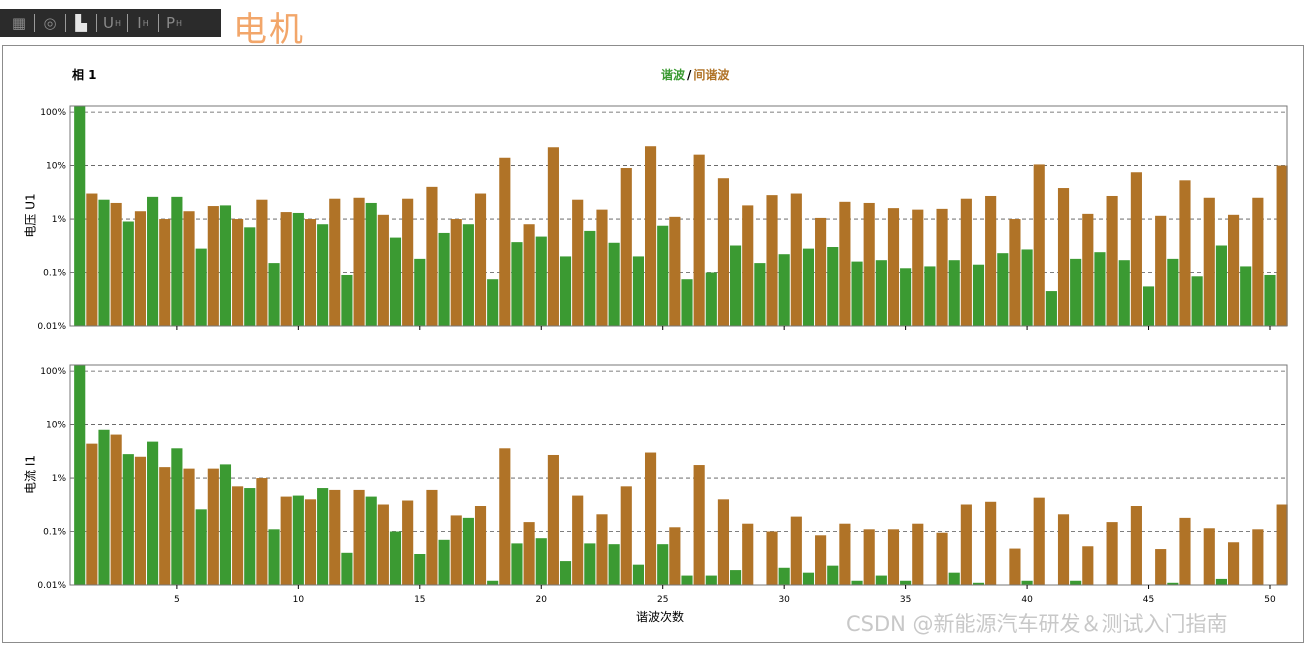 Image resolution: width=1307 pixels, height=645 pixels. What do you see at coordinates (53, 113) in the screenshot?
I see `y-tick-label: 100%` at bounding box center [53, 113].